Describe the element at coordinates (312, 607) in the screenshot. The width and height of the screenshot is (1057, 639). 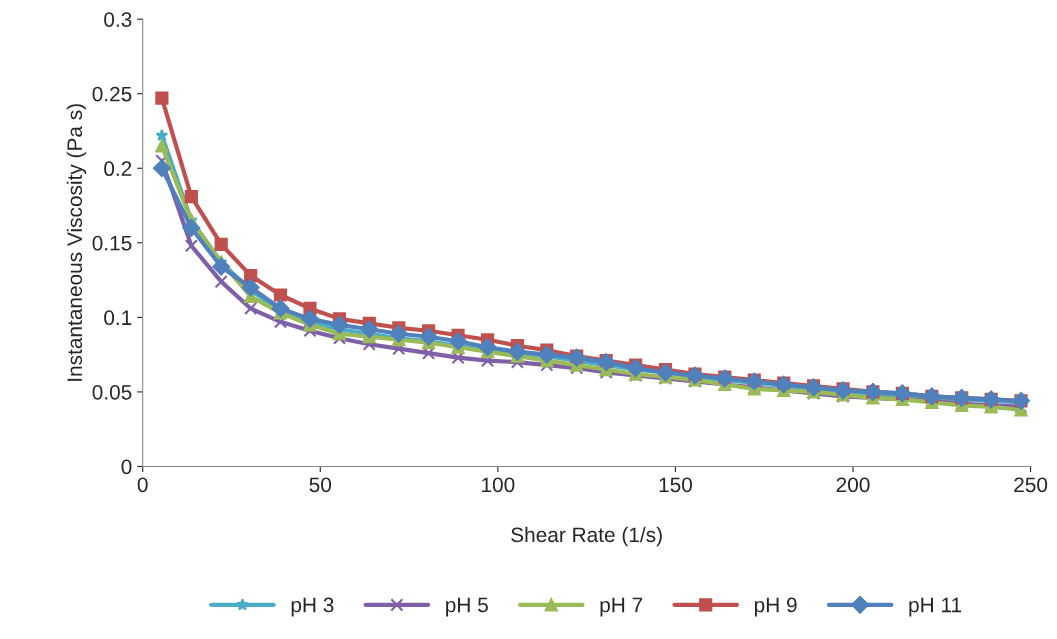
I see `legend-label: pH 3` at that location.